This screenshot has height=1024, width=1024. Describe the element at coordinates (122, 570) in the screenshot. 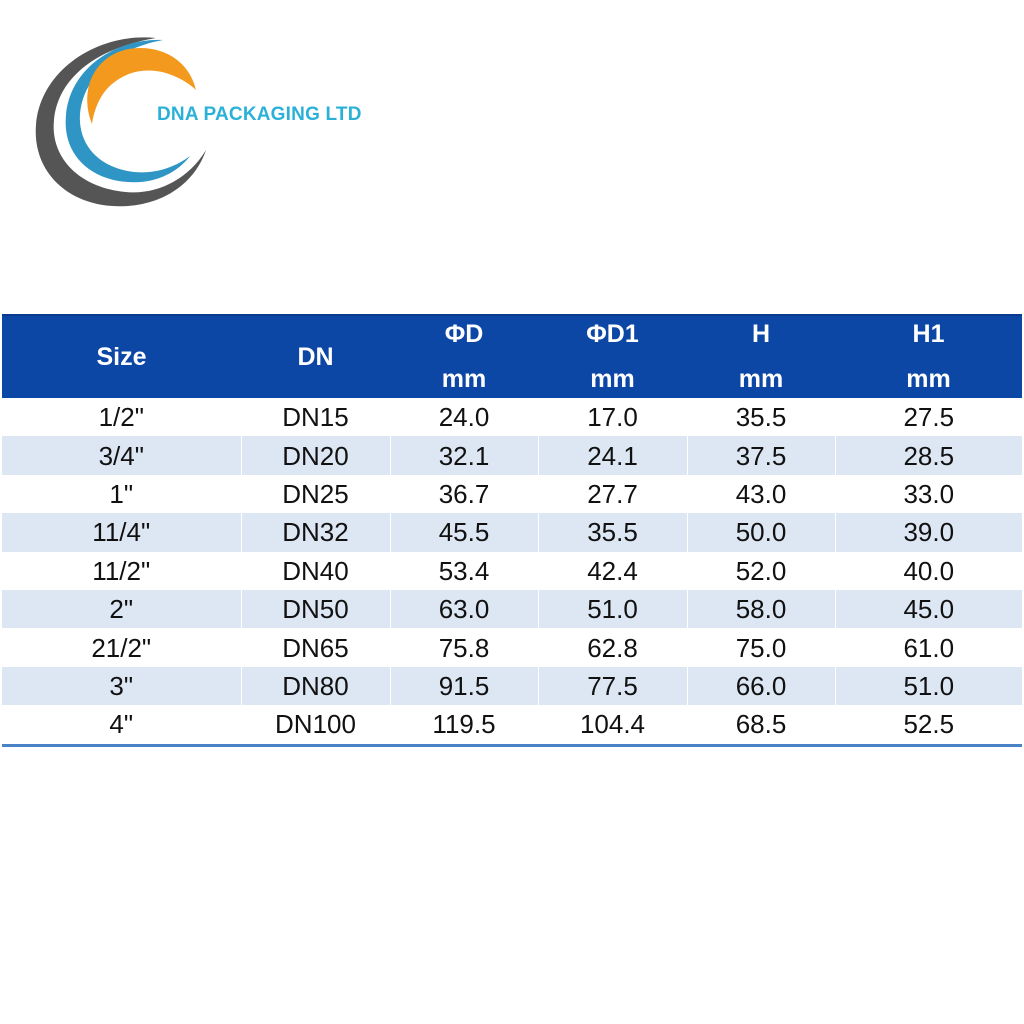

I see `cell-size: 11/2"` at that location.